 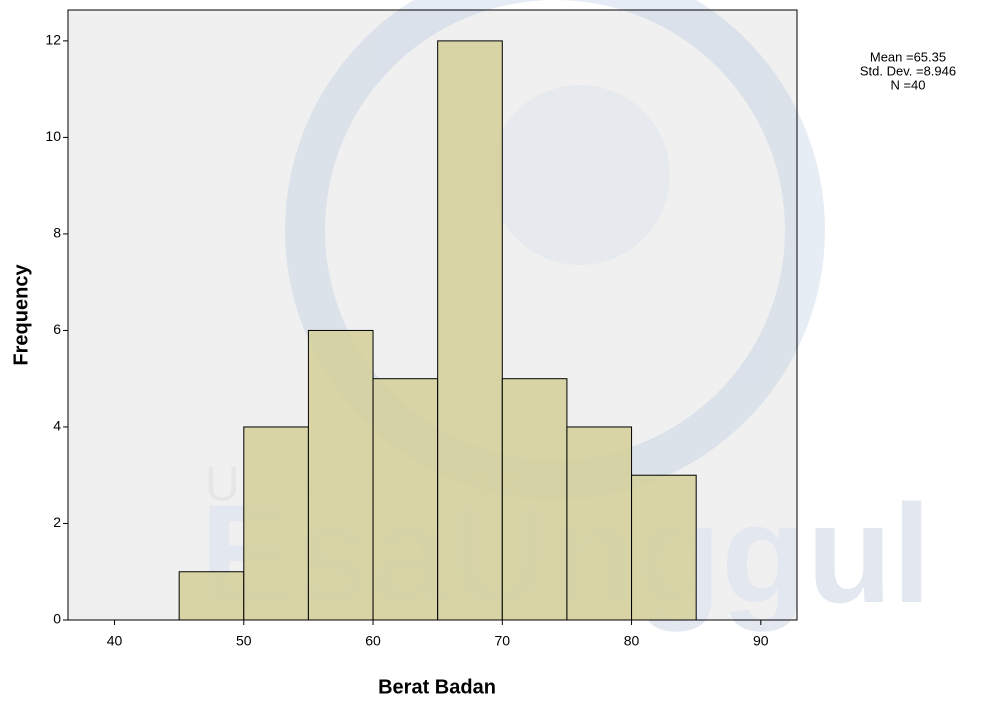 I want to click on x-tick-label: 50, so click(x=244, y=641).